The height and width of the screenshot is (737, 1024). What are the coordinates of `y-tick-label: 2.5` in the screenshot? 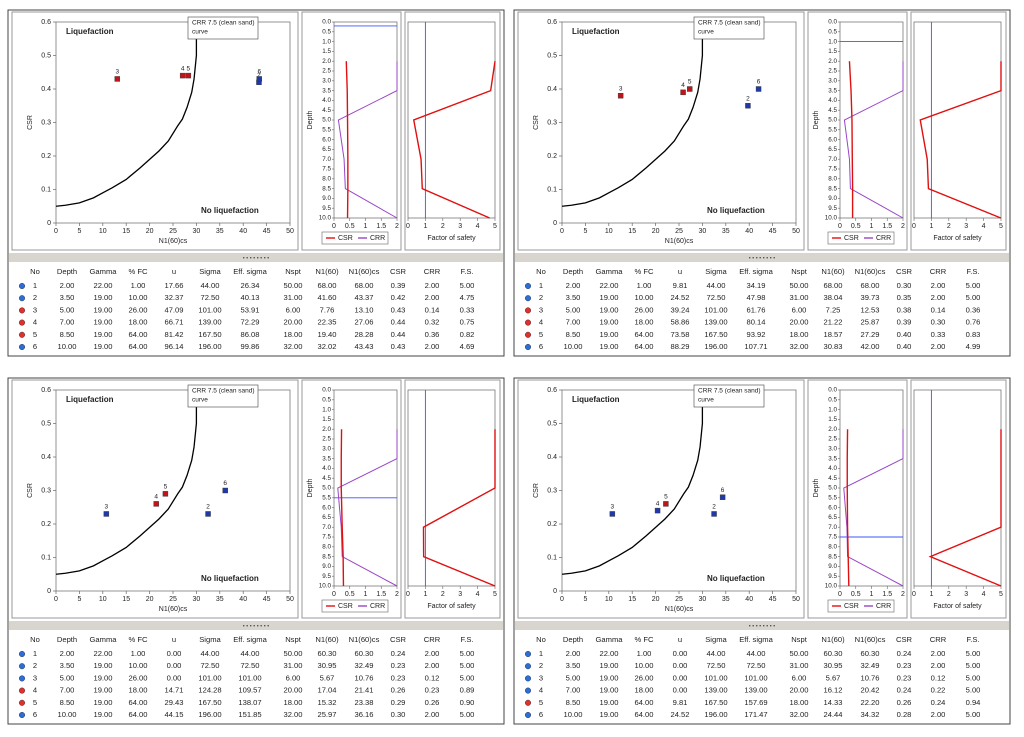 It's located at (832, 71).